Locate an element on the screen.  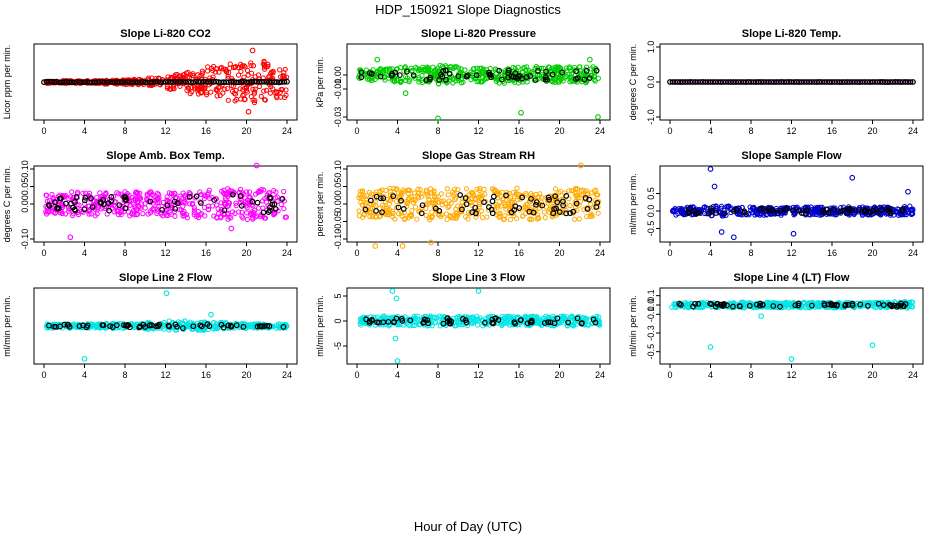
y-tick-label: 0.00 is located at coordinates (25, 204).